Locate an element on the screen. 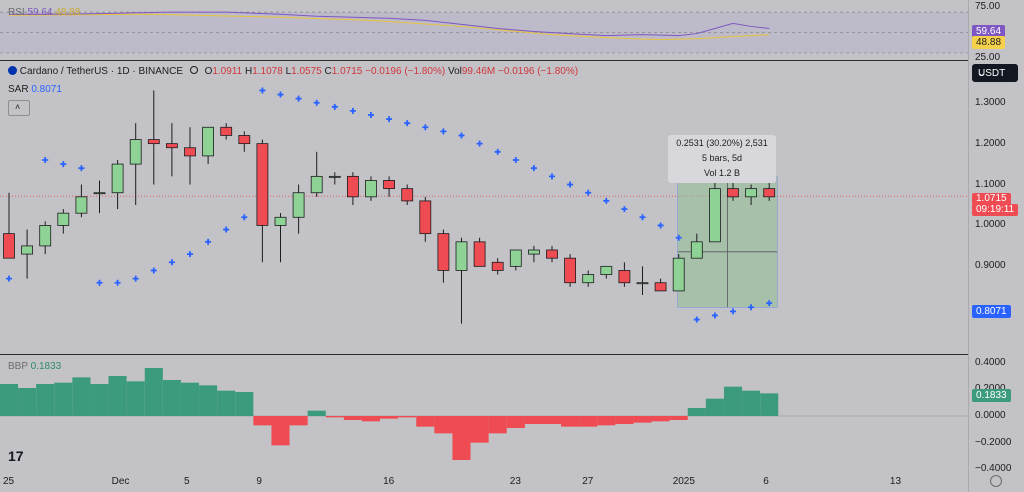 The height and width of the screenshot is (492, 1024). h-label: H is located at coordinates (248, 71).